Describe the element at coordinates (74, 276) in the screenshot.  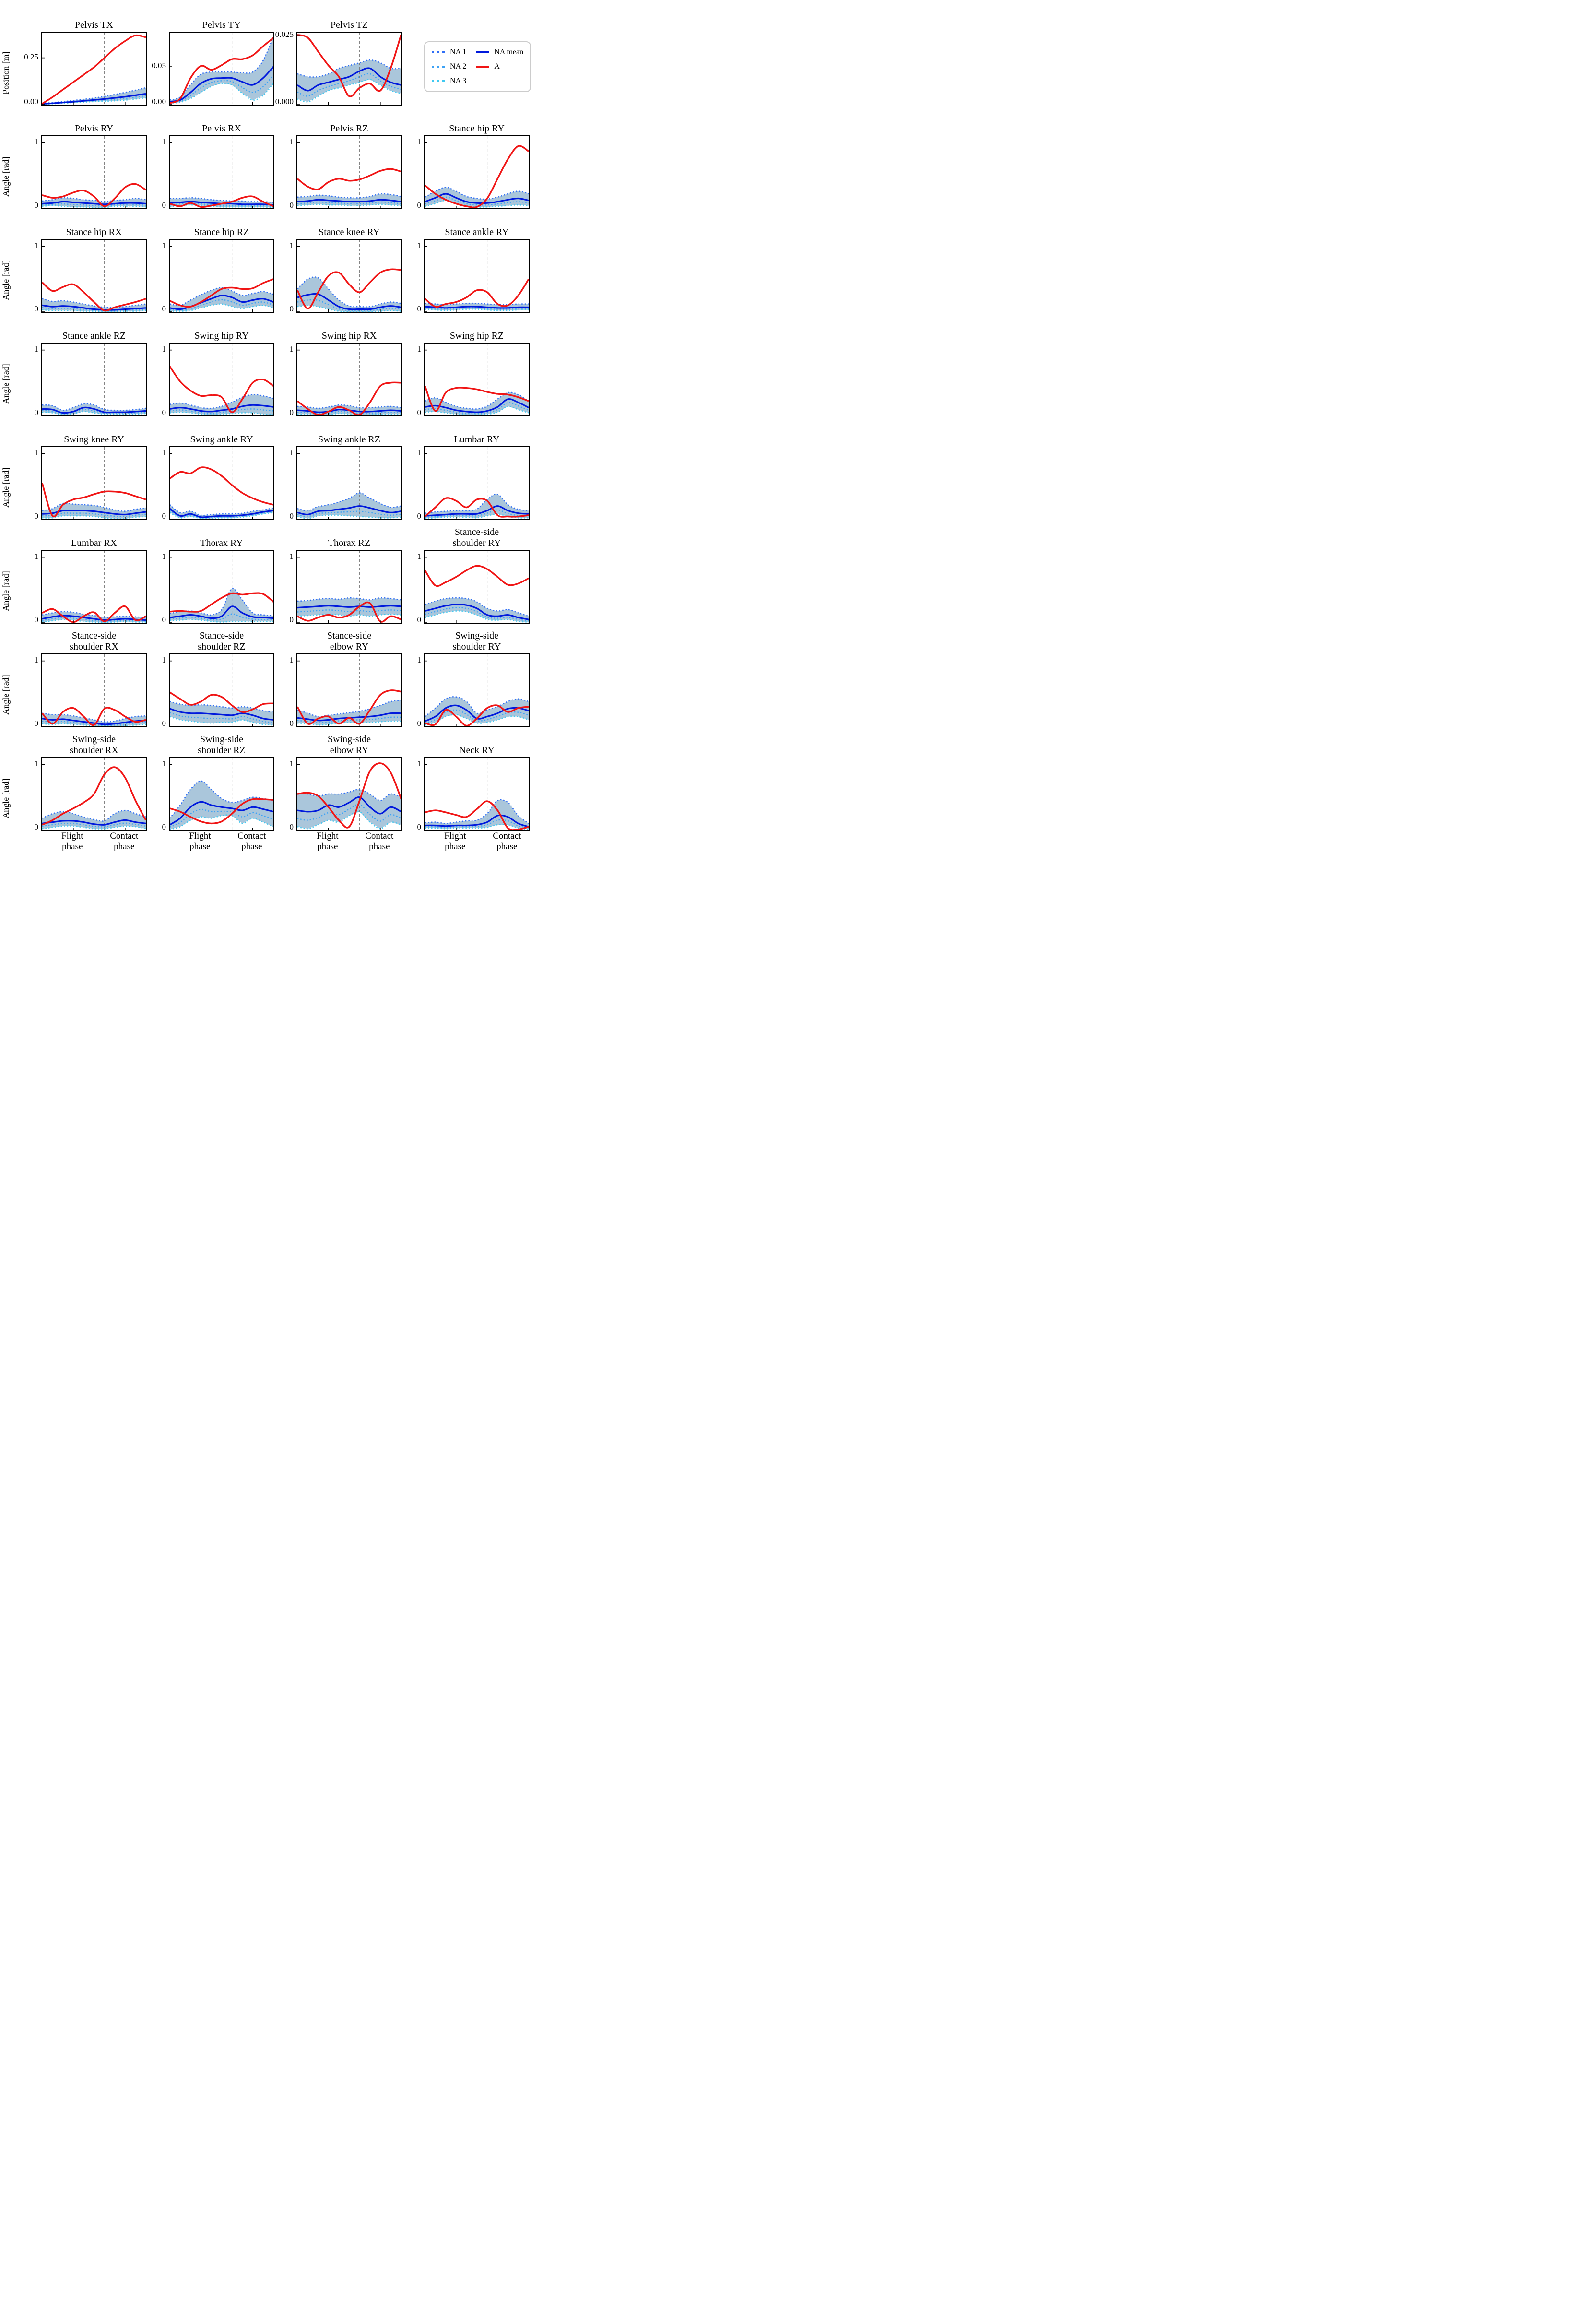
I see `plot-stance-hip-rx: Angle [rad] 1 0` at that location.